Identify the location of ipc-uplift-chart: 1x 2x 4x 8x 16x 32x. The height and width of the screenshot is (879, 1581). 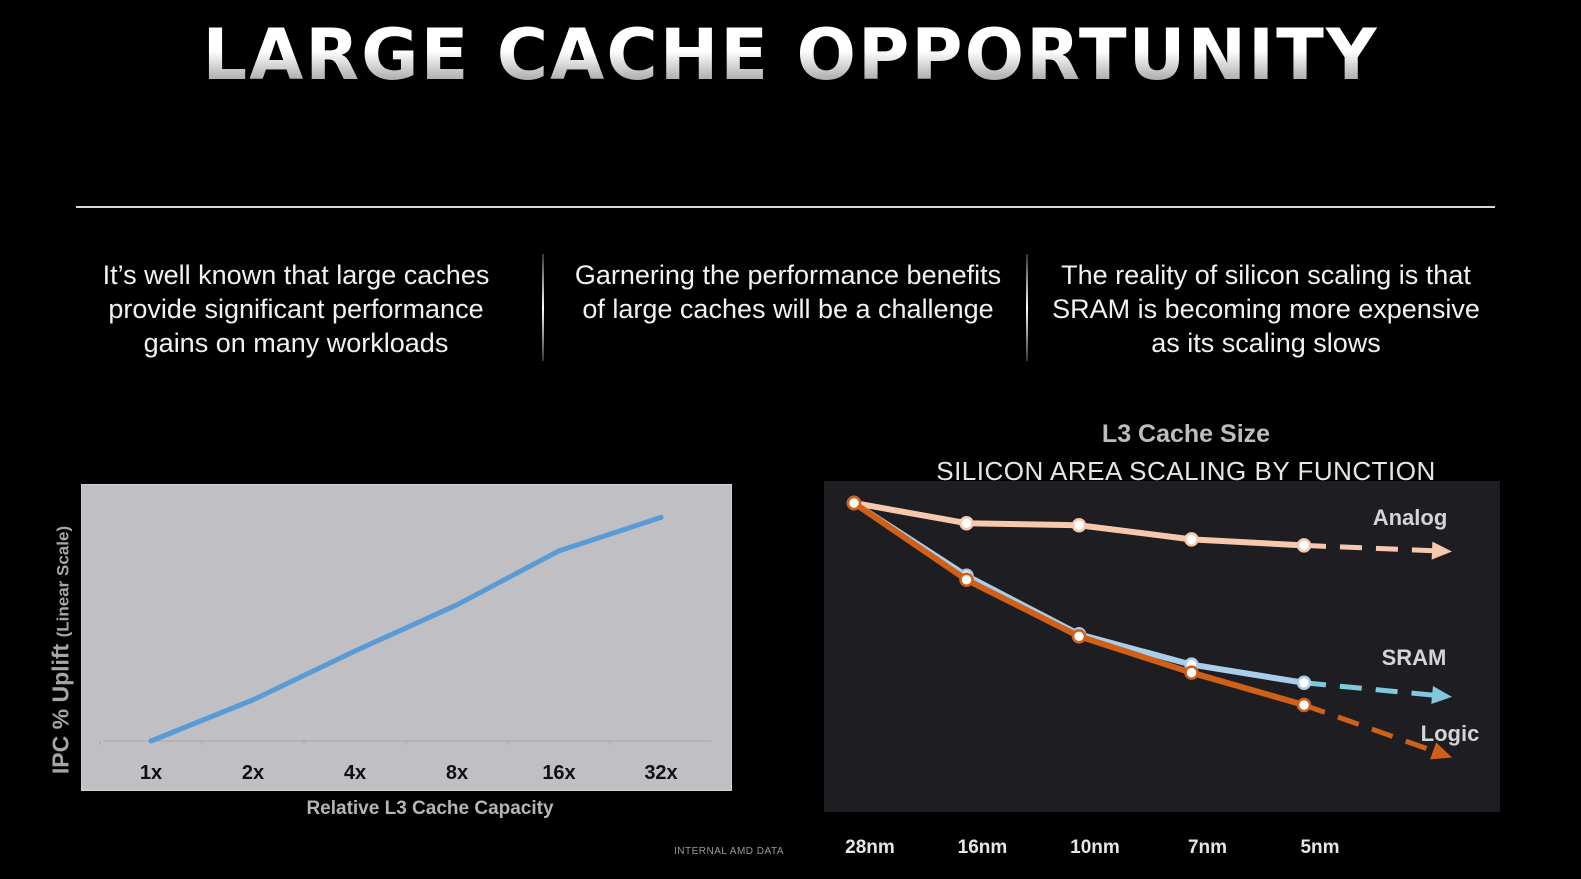
(405, 649).